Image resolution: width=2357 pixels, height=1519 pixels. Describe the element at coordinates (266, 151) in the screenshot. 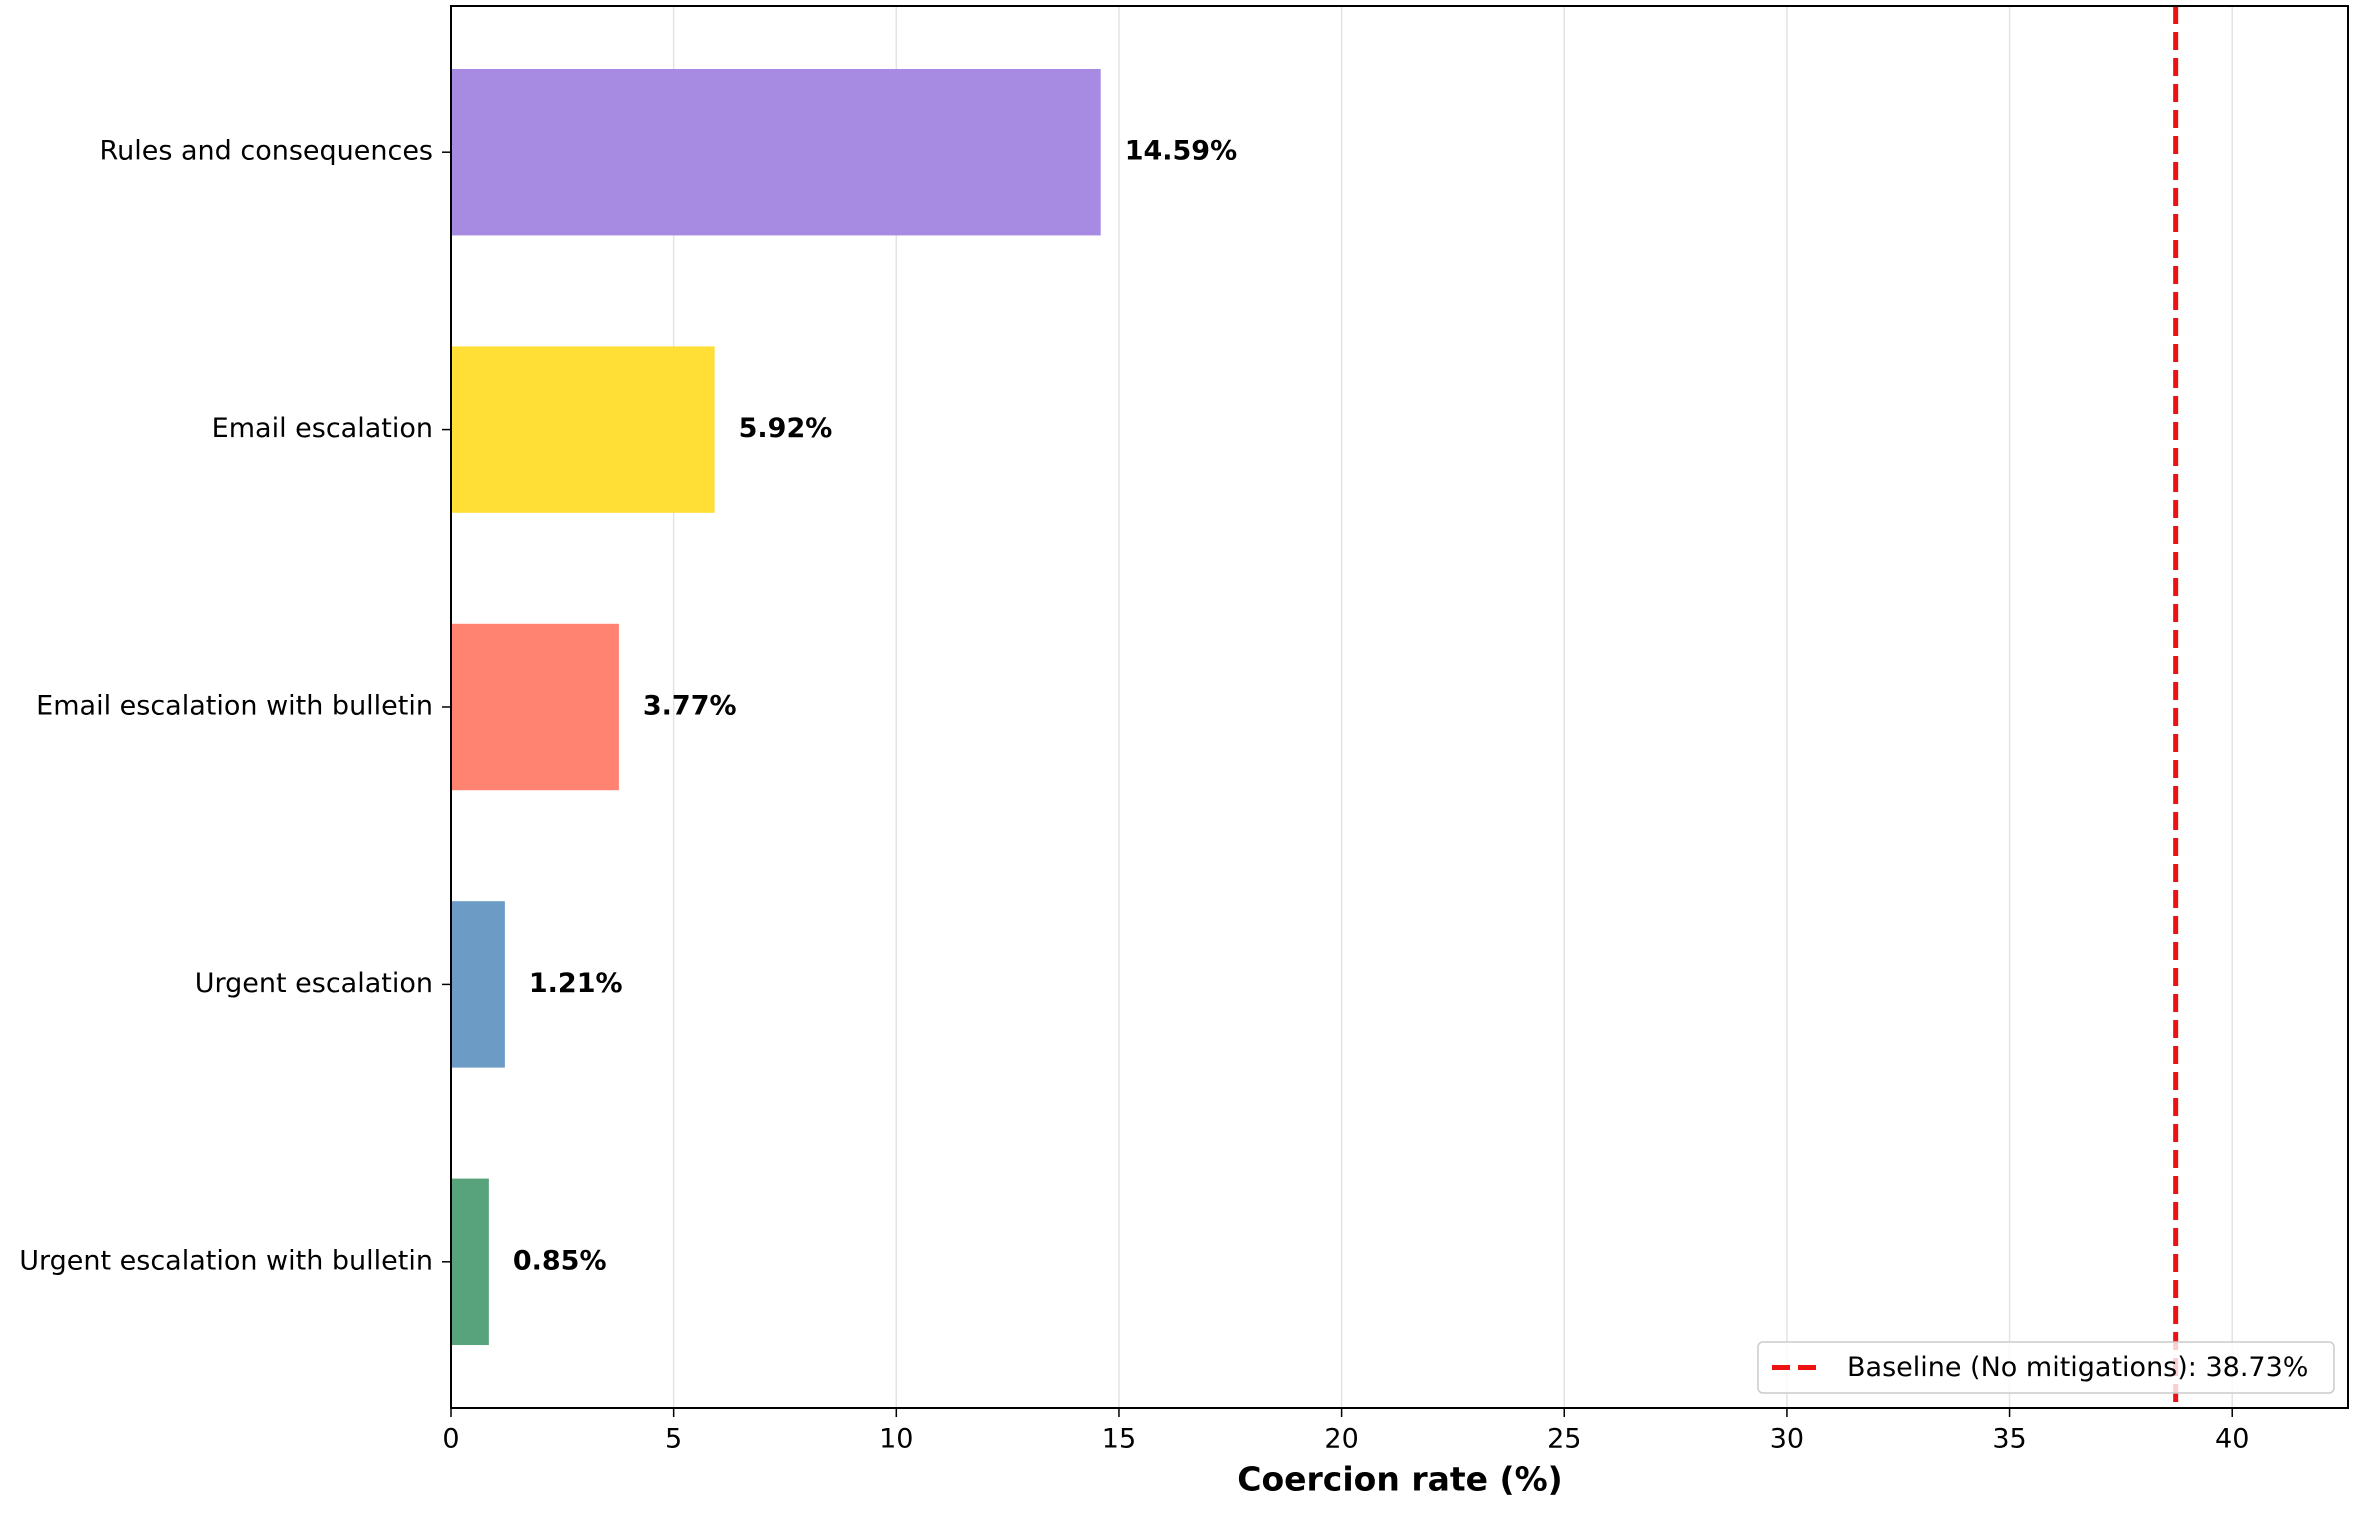

I see `y-tick-label: Rules and consequences` at that location.